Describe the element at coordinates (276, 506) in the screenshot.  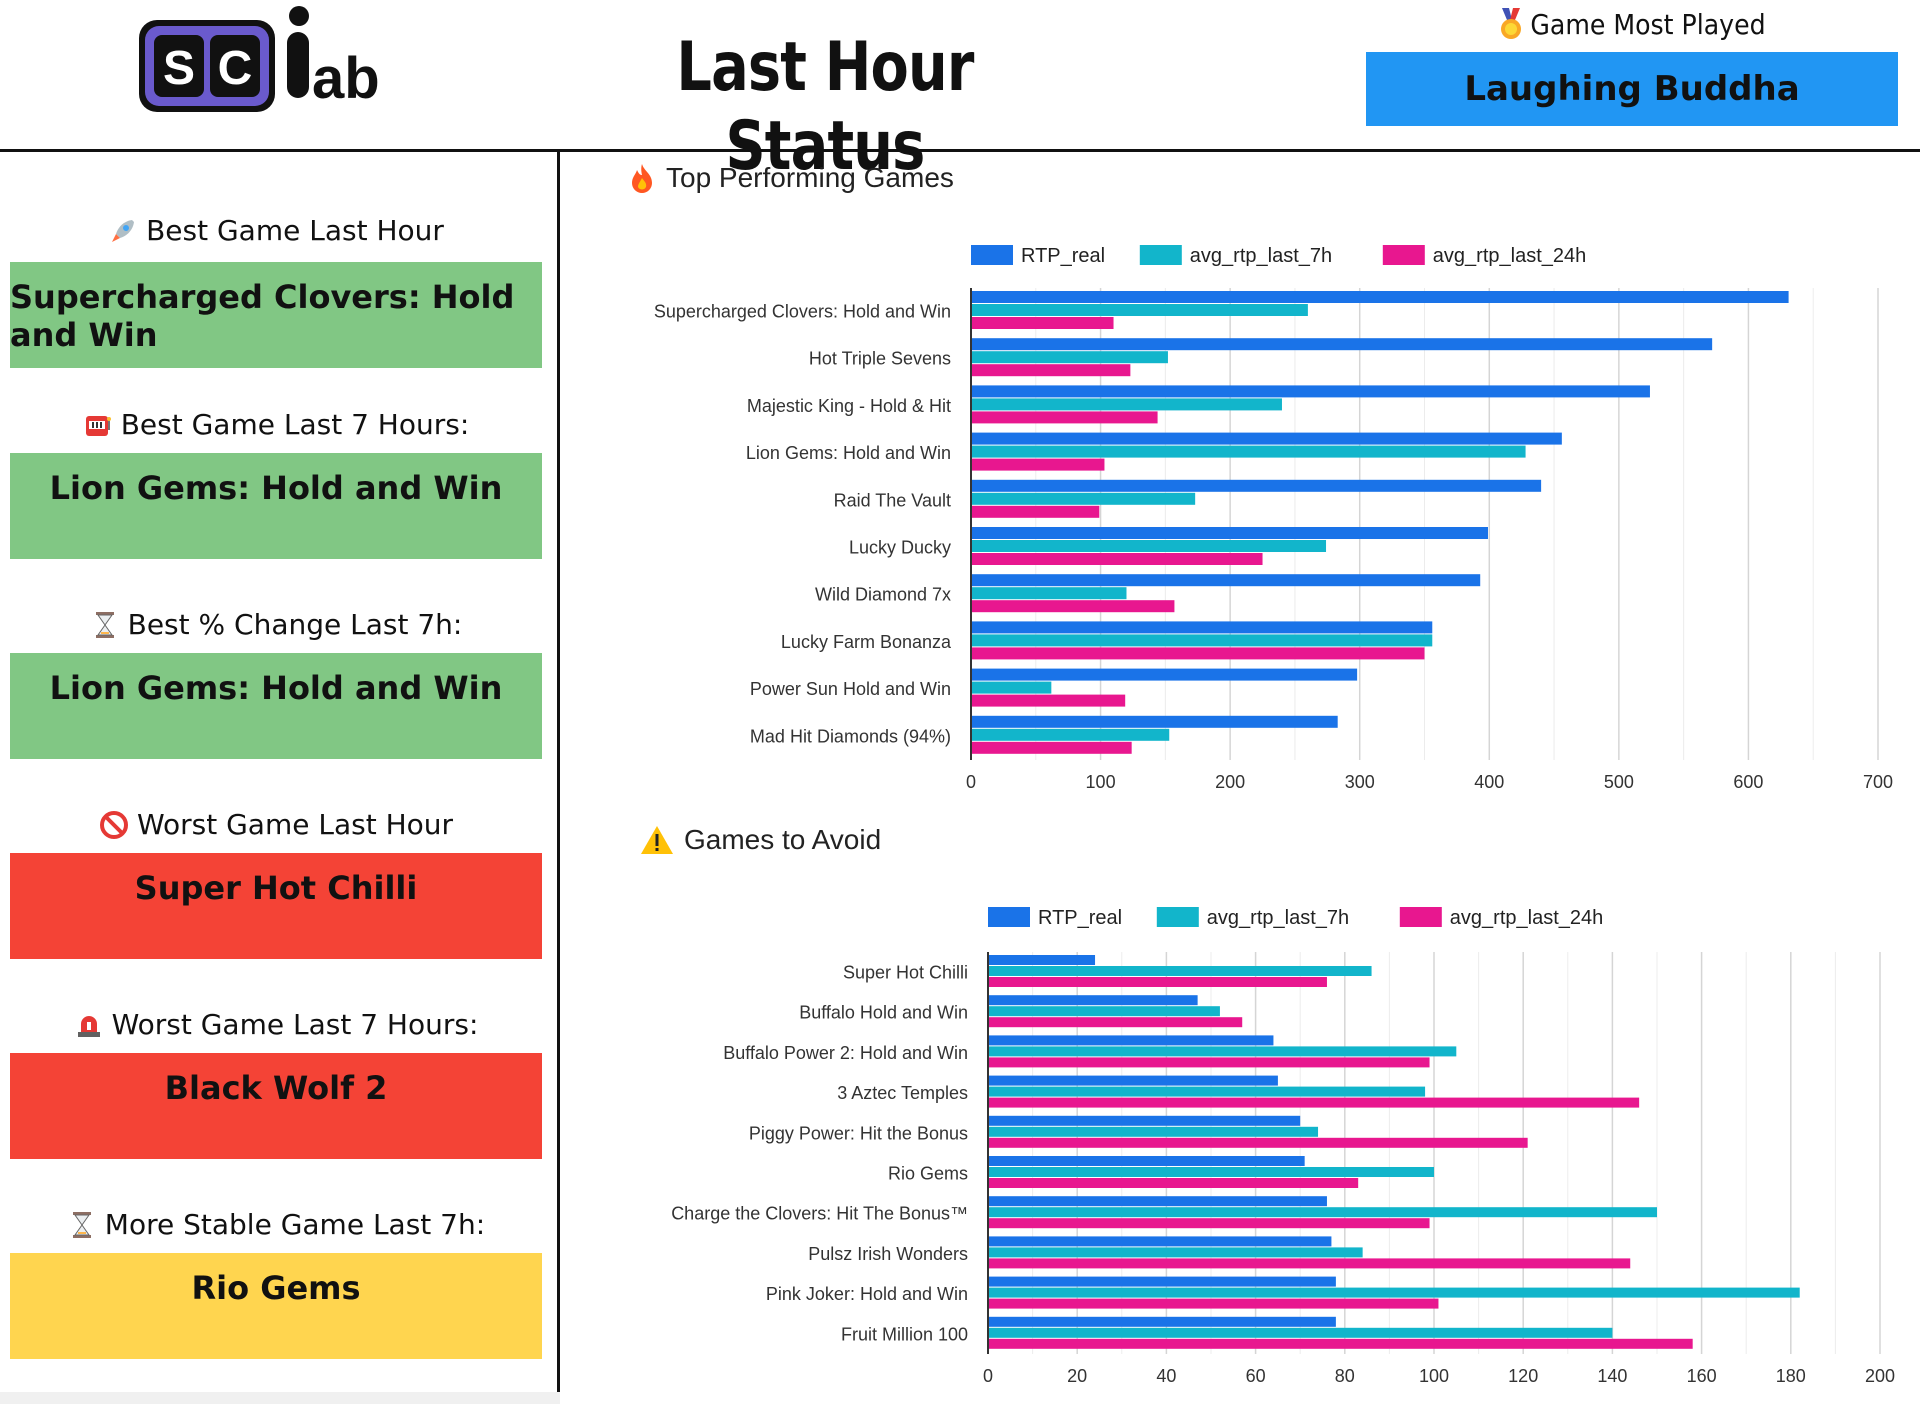
I see `best-game-last-7h-value: Lion Gems: Hold and Win` at that location.